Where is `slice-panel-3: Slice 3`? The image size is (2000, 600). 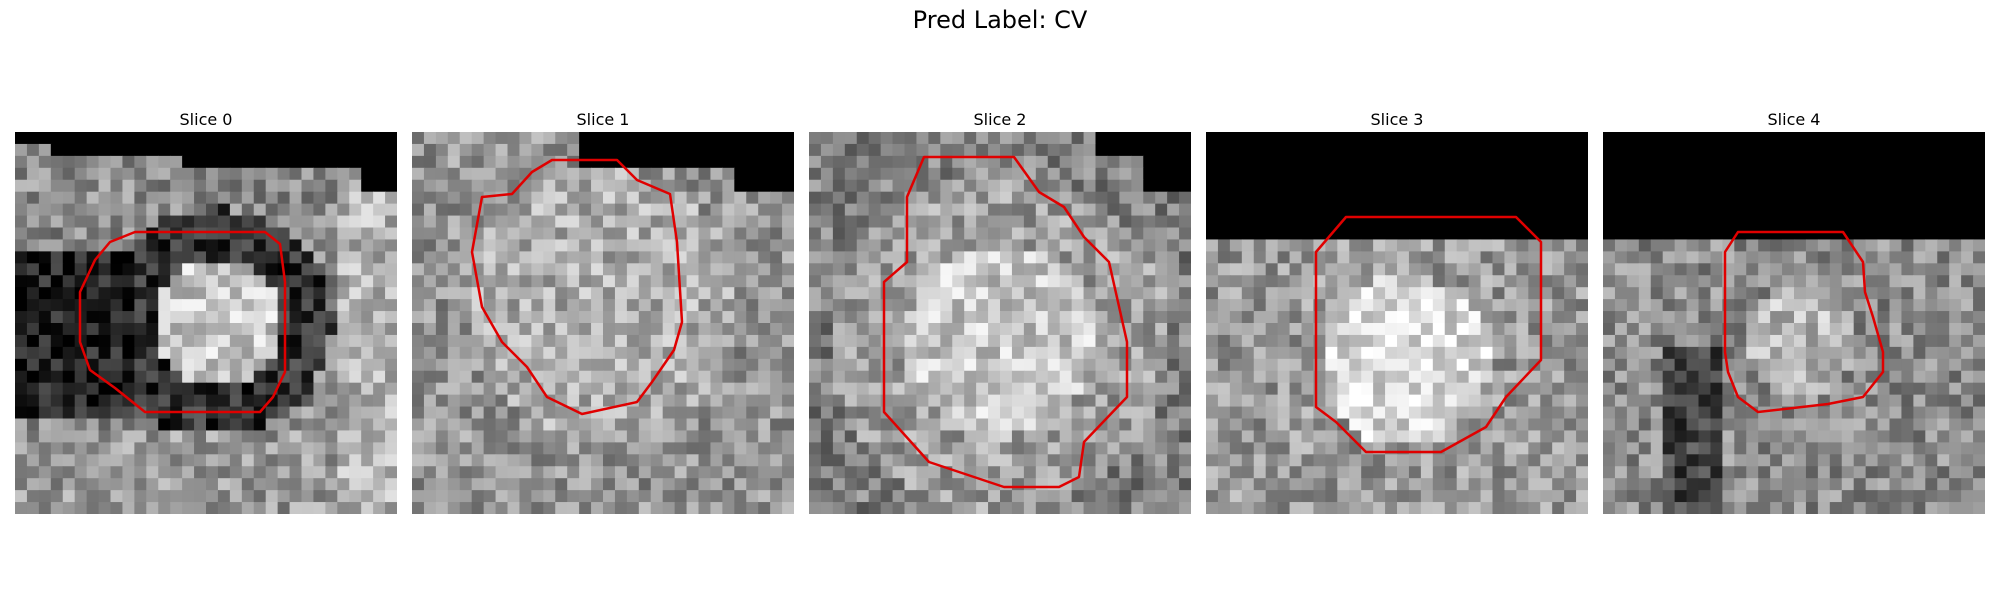 slice-panel-3: Slice 3 is located at coordinates (1397, 311).